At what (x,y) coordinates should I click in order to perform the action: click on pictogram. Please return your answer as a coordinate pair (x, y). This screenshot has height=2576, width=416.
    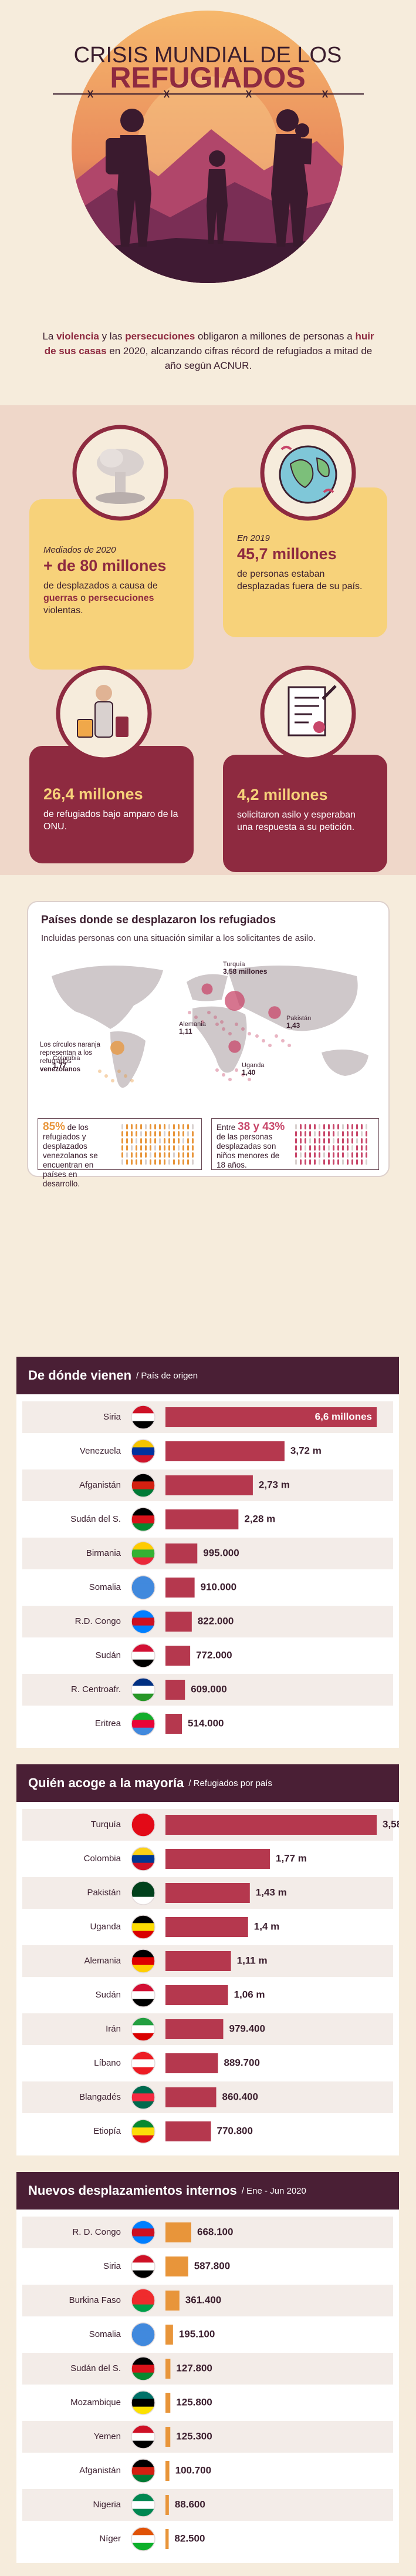
    Looking at the image, I should click on (157, 1144).